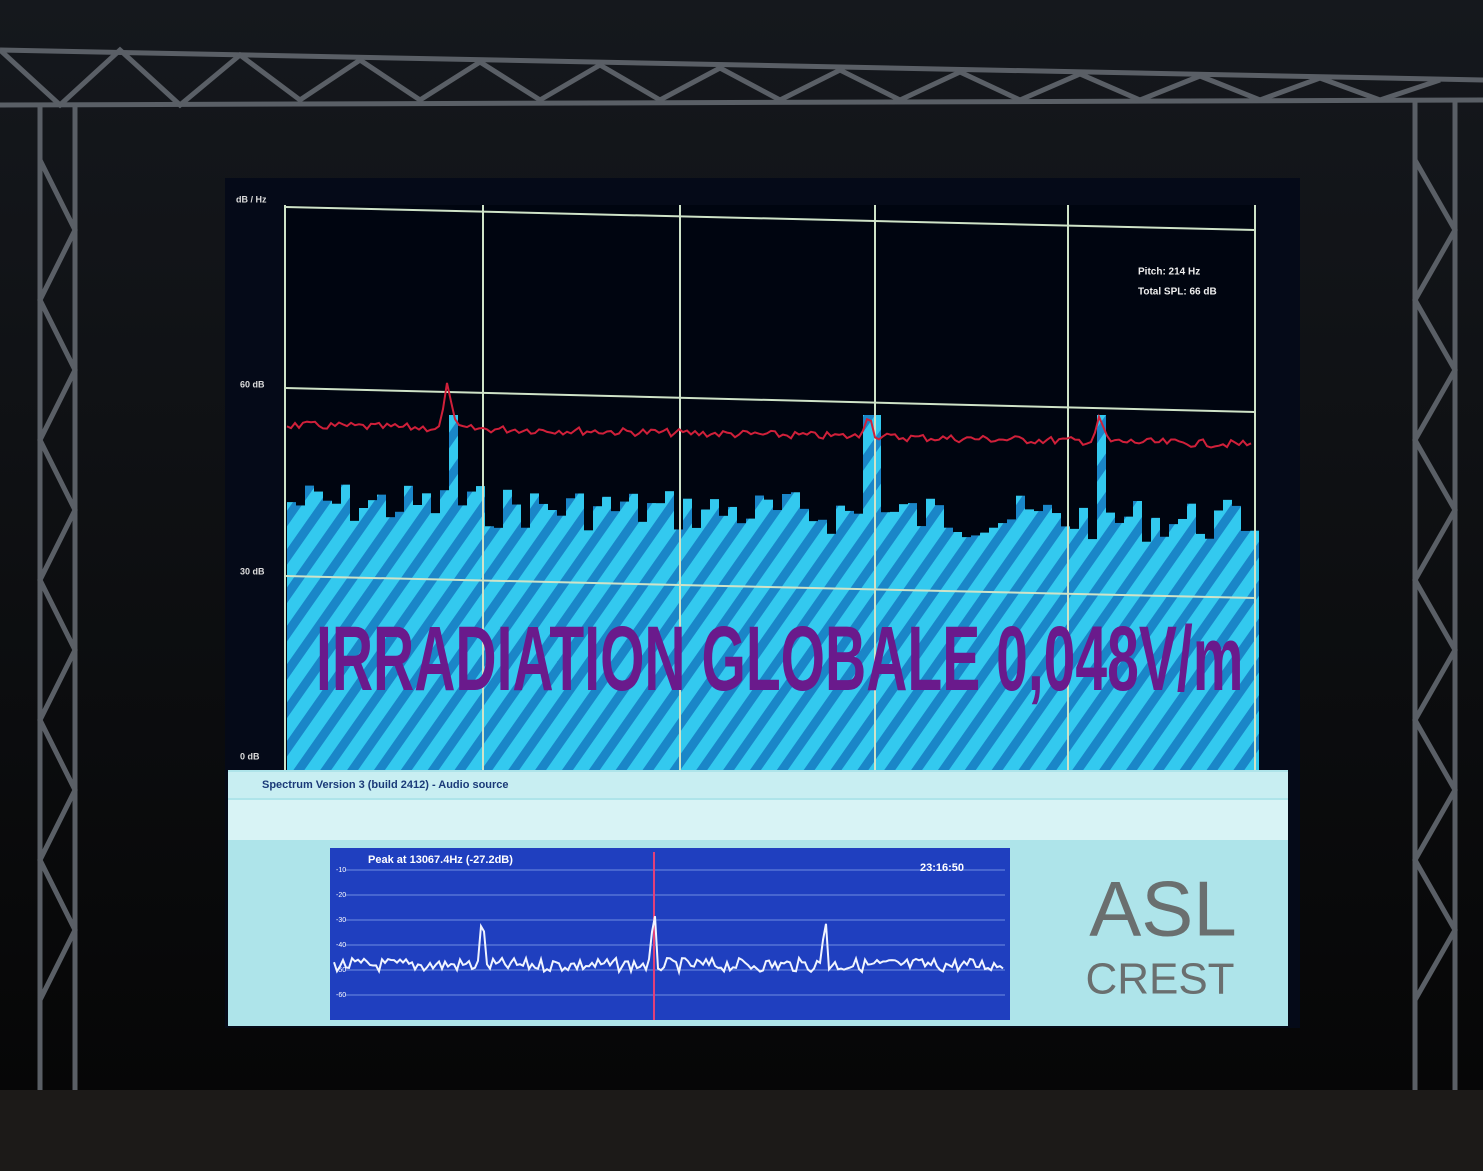 The width and height of the screenshot is (1483, 1171). I want to click on lower-plot, so click(670, 934).